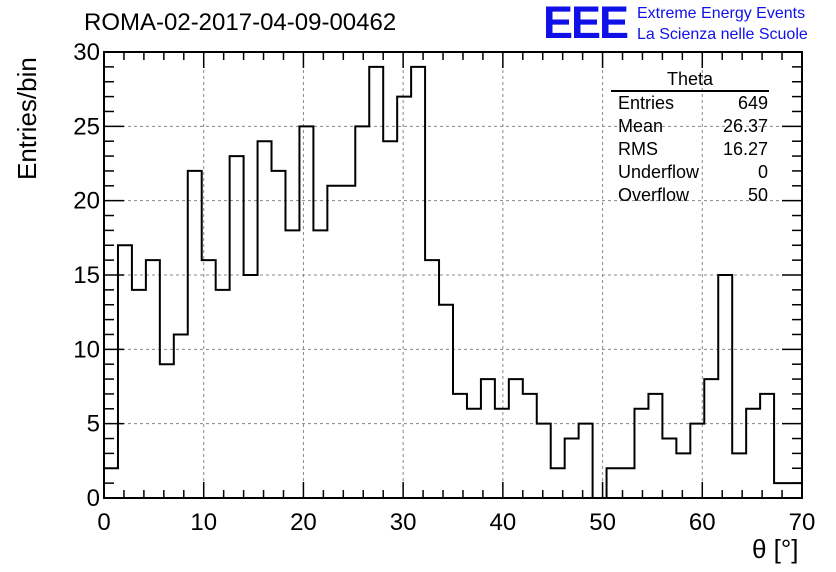 The height and width of the screenshot is (572, 836). What do you see at coordinates (103, 522) in the screenshot?
I see `x-tick-label: 0` at bounding box center [103, 522].